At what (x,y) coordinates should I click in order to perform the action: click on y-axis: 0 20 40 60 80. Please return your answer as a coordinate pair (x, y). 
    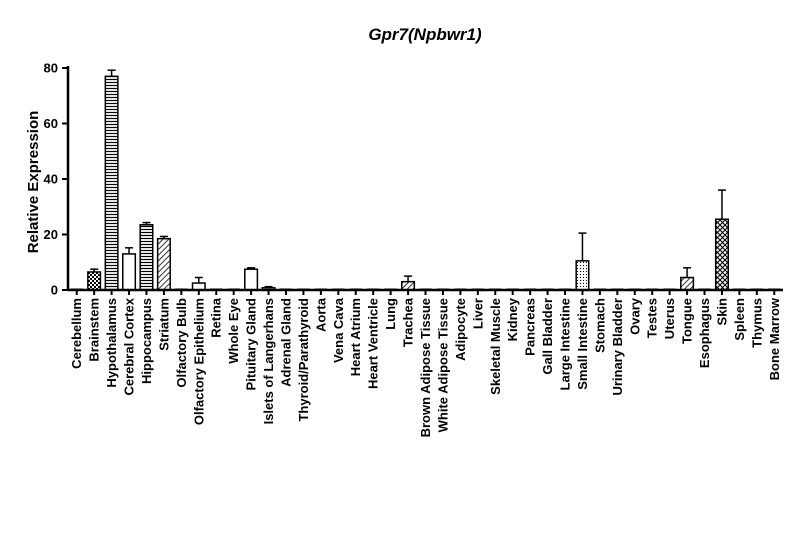
    Looking at the image, I should click on (57, 179).